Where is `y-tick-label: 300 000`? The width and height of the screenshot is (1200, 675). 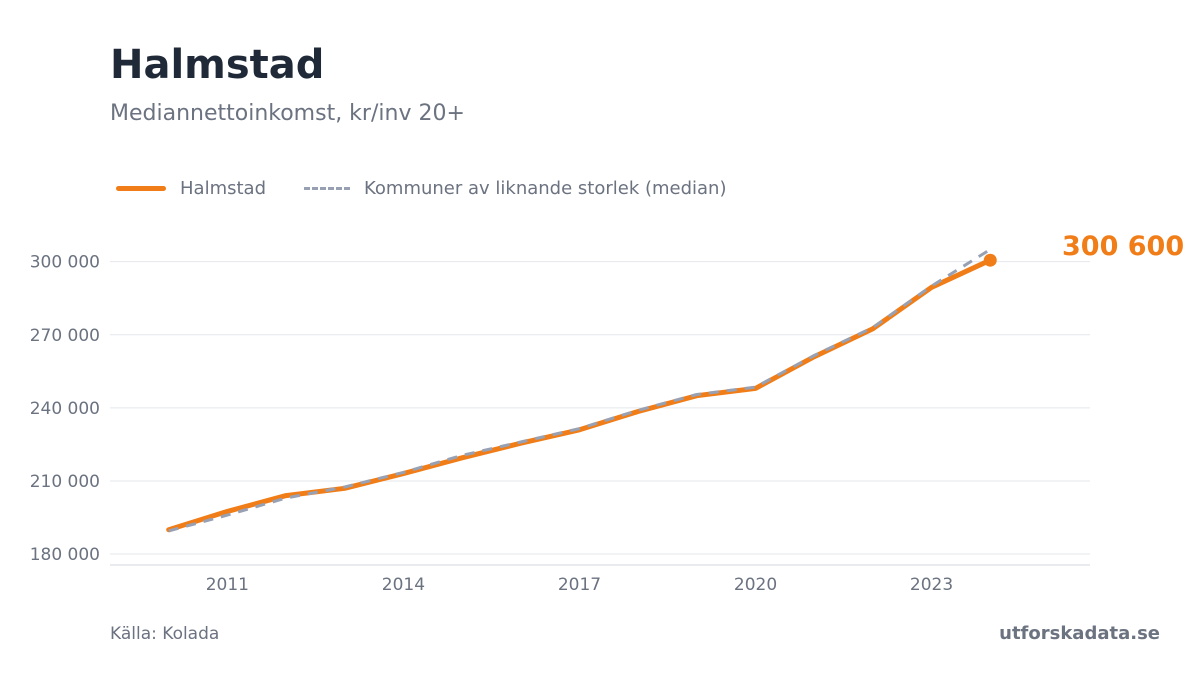
y-tick-label: 300 000 is located at coordinates (65, 263).